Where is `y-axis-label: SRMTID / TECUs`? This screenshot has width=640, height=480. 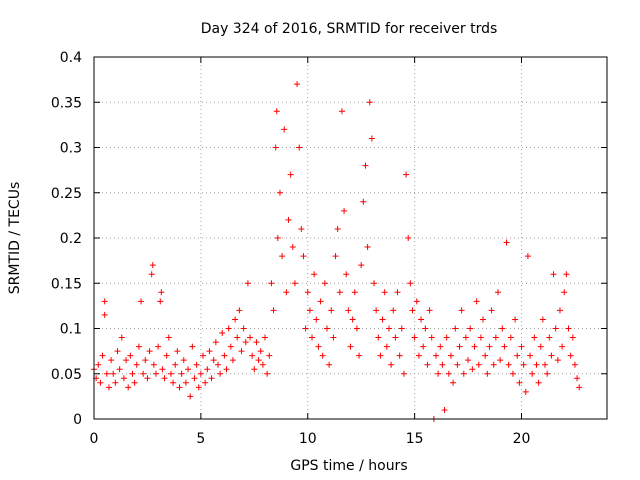 y-axis-label: SRMTID / TECUs is located at coordinates (15, 238).